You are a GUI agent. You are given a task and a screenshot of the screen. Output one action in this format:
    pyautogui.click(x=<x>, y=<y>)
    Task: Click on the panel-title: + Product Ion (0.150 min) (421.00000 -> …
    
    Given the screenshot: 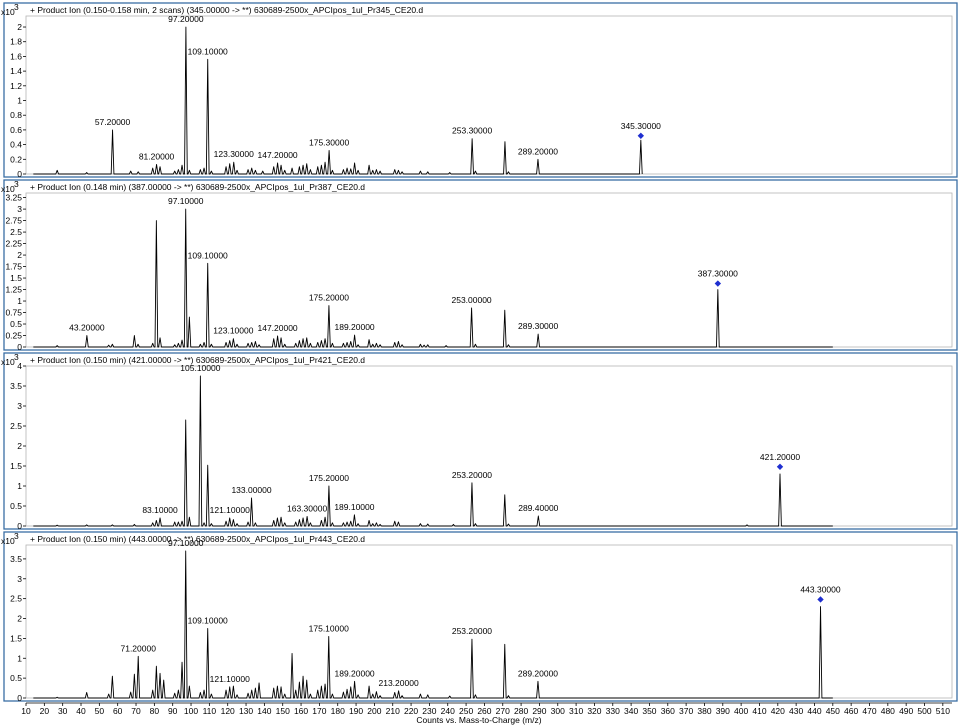 What is the action you would take?
    pyautogui.click(x=197, y=360)
    